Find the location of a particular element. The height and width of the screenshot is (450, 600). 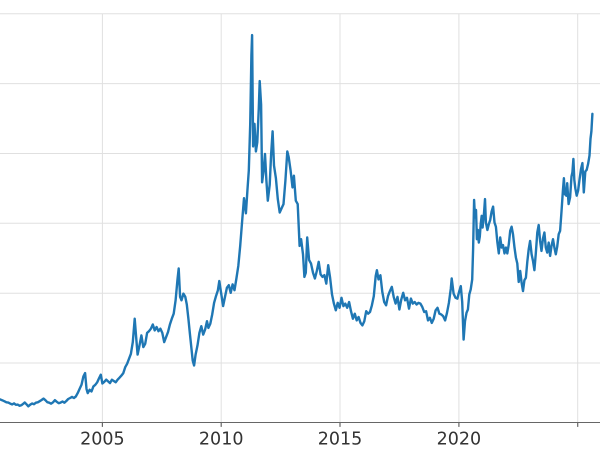

x-tick-label-2010: 2010 is located at coordinates (221, 440).